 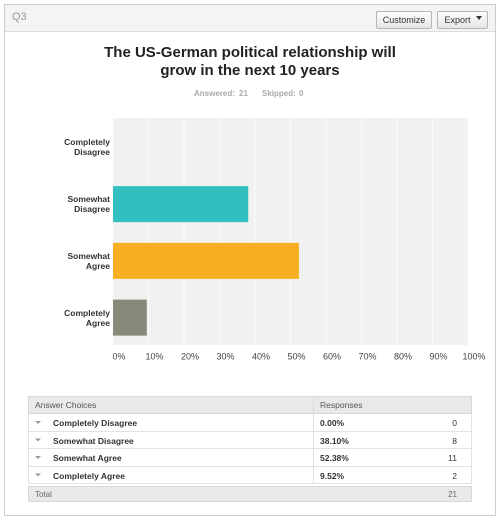 What do you see at coordinates (454, 440) in the screenshot?
I see `response-count: 8` at bounding box center [454, 440].